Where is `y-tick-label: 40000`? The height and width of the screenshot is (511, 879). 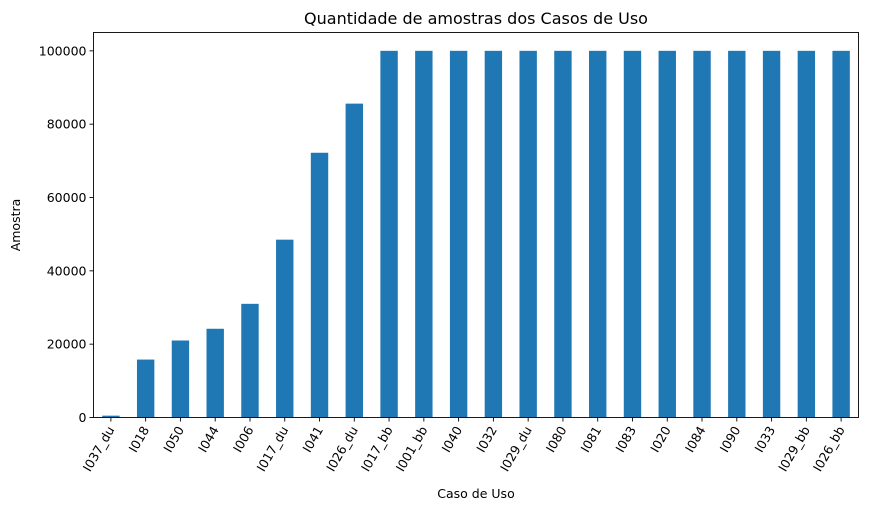
y-tick-label: 40000 is located at coordinates (67, 270).